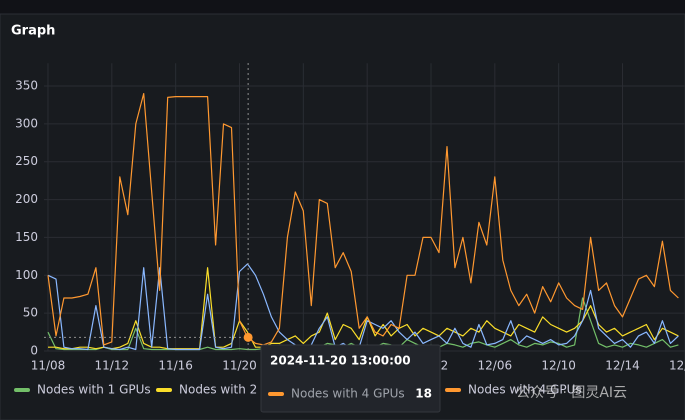  I want to click on watermark: 公众号 · 图灵AI云, so click(571, 393).